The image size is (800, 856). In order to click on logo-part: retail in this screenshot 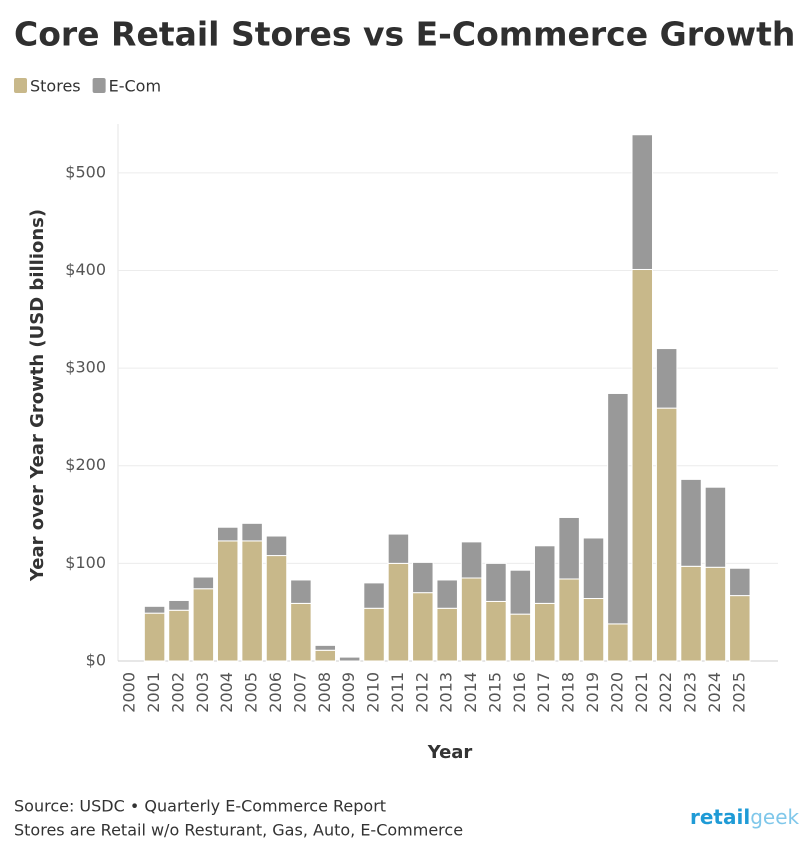, I will do `click(720, 817)`.